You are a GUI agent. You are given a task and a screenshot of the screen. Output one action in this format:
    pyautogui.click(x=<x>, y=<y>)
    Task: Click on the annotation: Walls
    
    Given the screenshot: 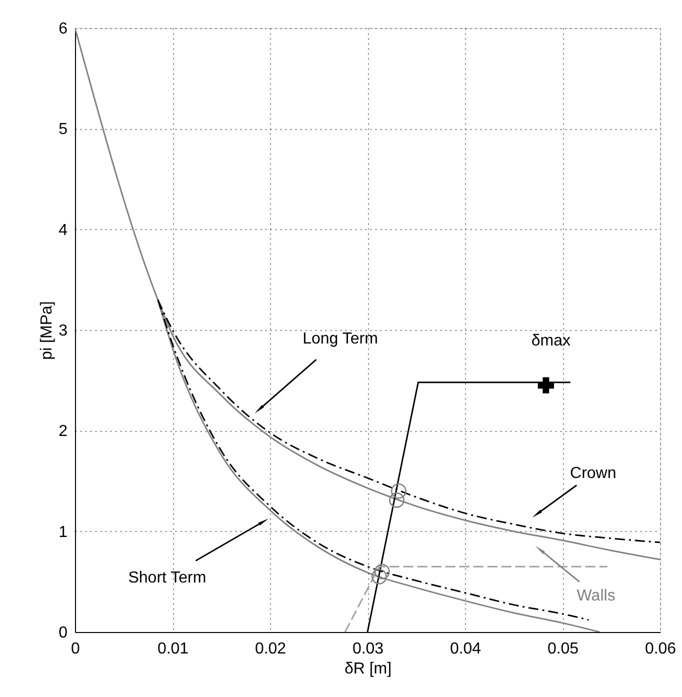 What is the action you would take?
    pyautogui.click(x=596, y=595)
    